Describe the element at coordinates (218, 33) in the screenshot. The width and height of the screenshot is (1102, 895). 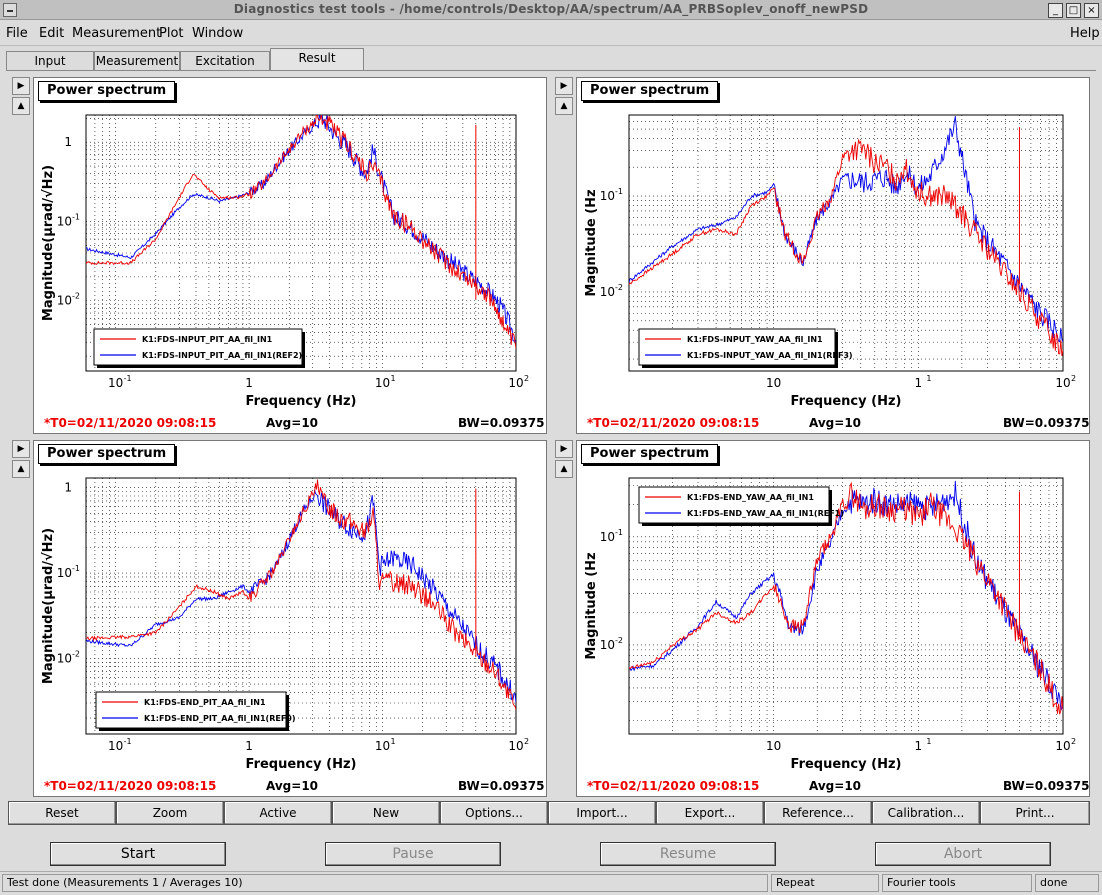
I see `menu-window: Window` at that location.